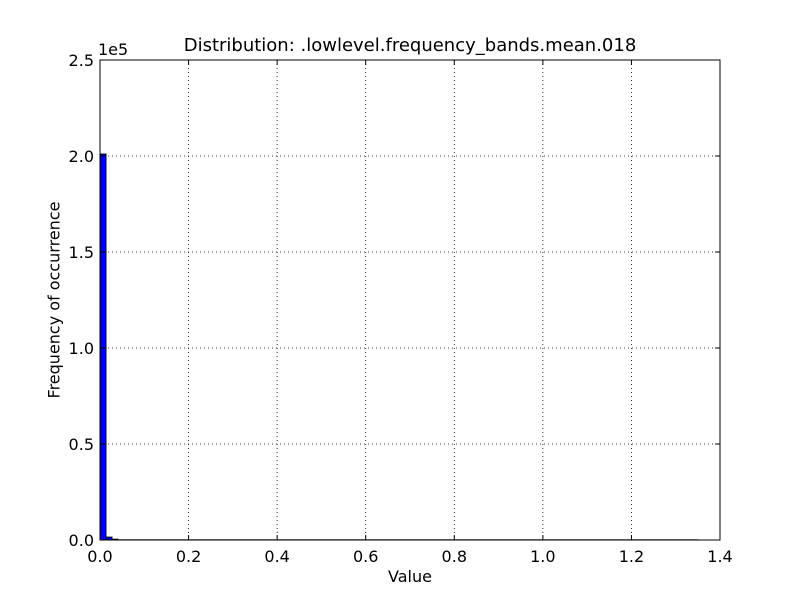 This screenshot has height=600, width=800. What do you see at coordinates (410, 576) in the screenshot?
I see `x-axis-label: Value` at bounding box center [410, 576].